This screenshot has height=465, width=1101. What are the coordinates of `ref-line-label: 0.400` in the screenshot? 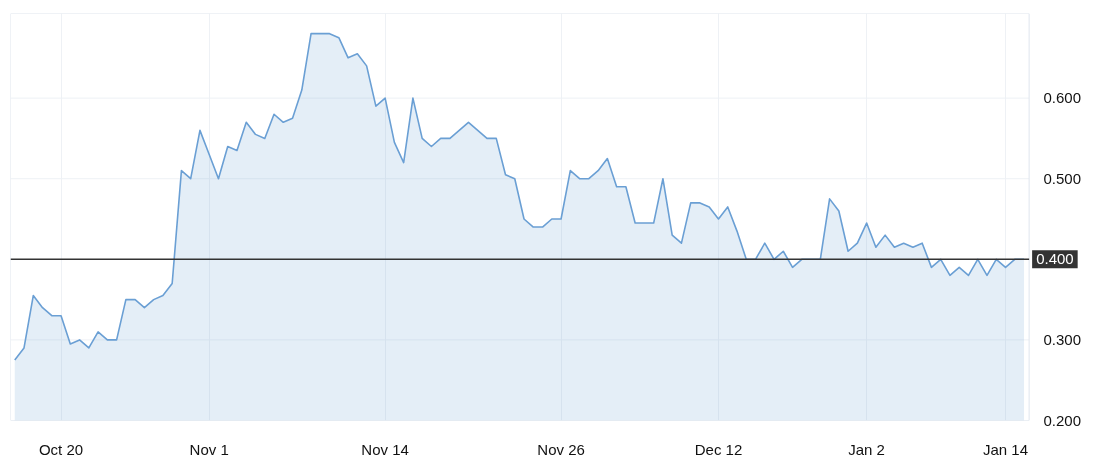 It's located at (1055, 259).